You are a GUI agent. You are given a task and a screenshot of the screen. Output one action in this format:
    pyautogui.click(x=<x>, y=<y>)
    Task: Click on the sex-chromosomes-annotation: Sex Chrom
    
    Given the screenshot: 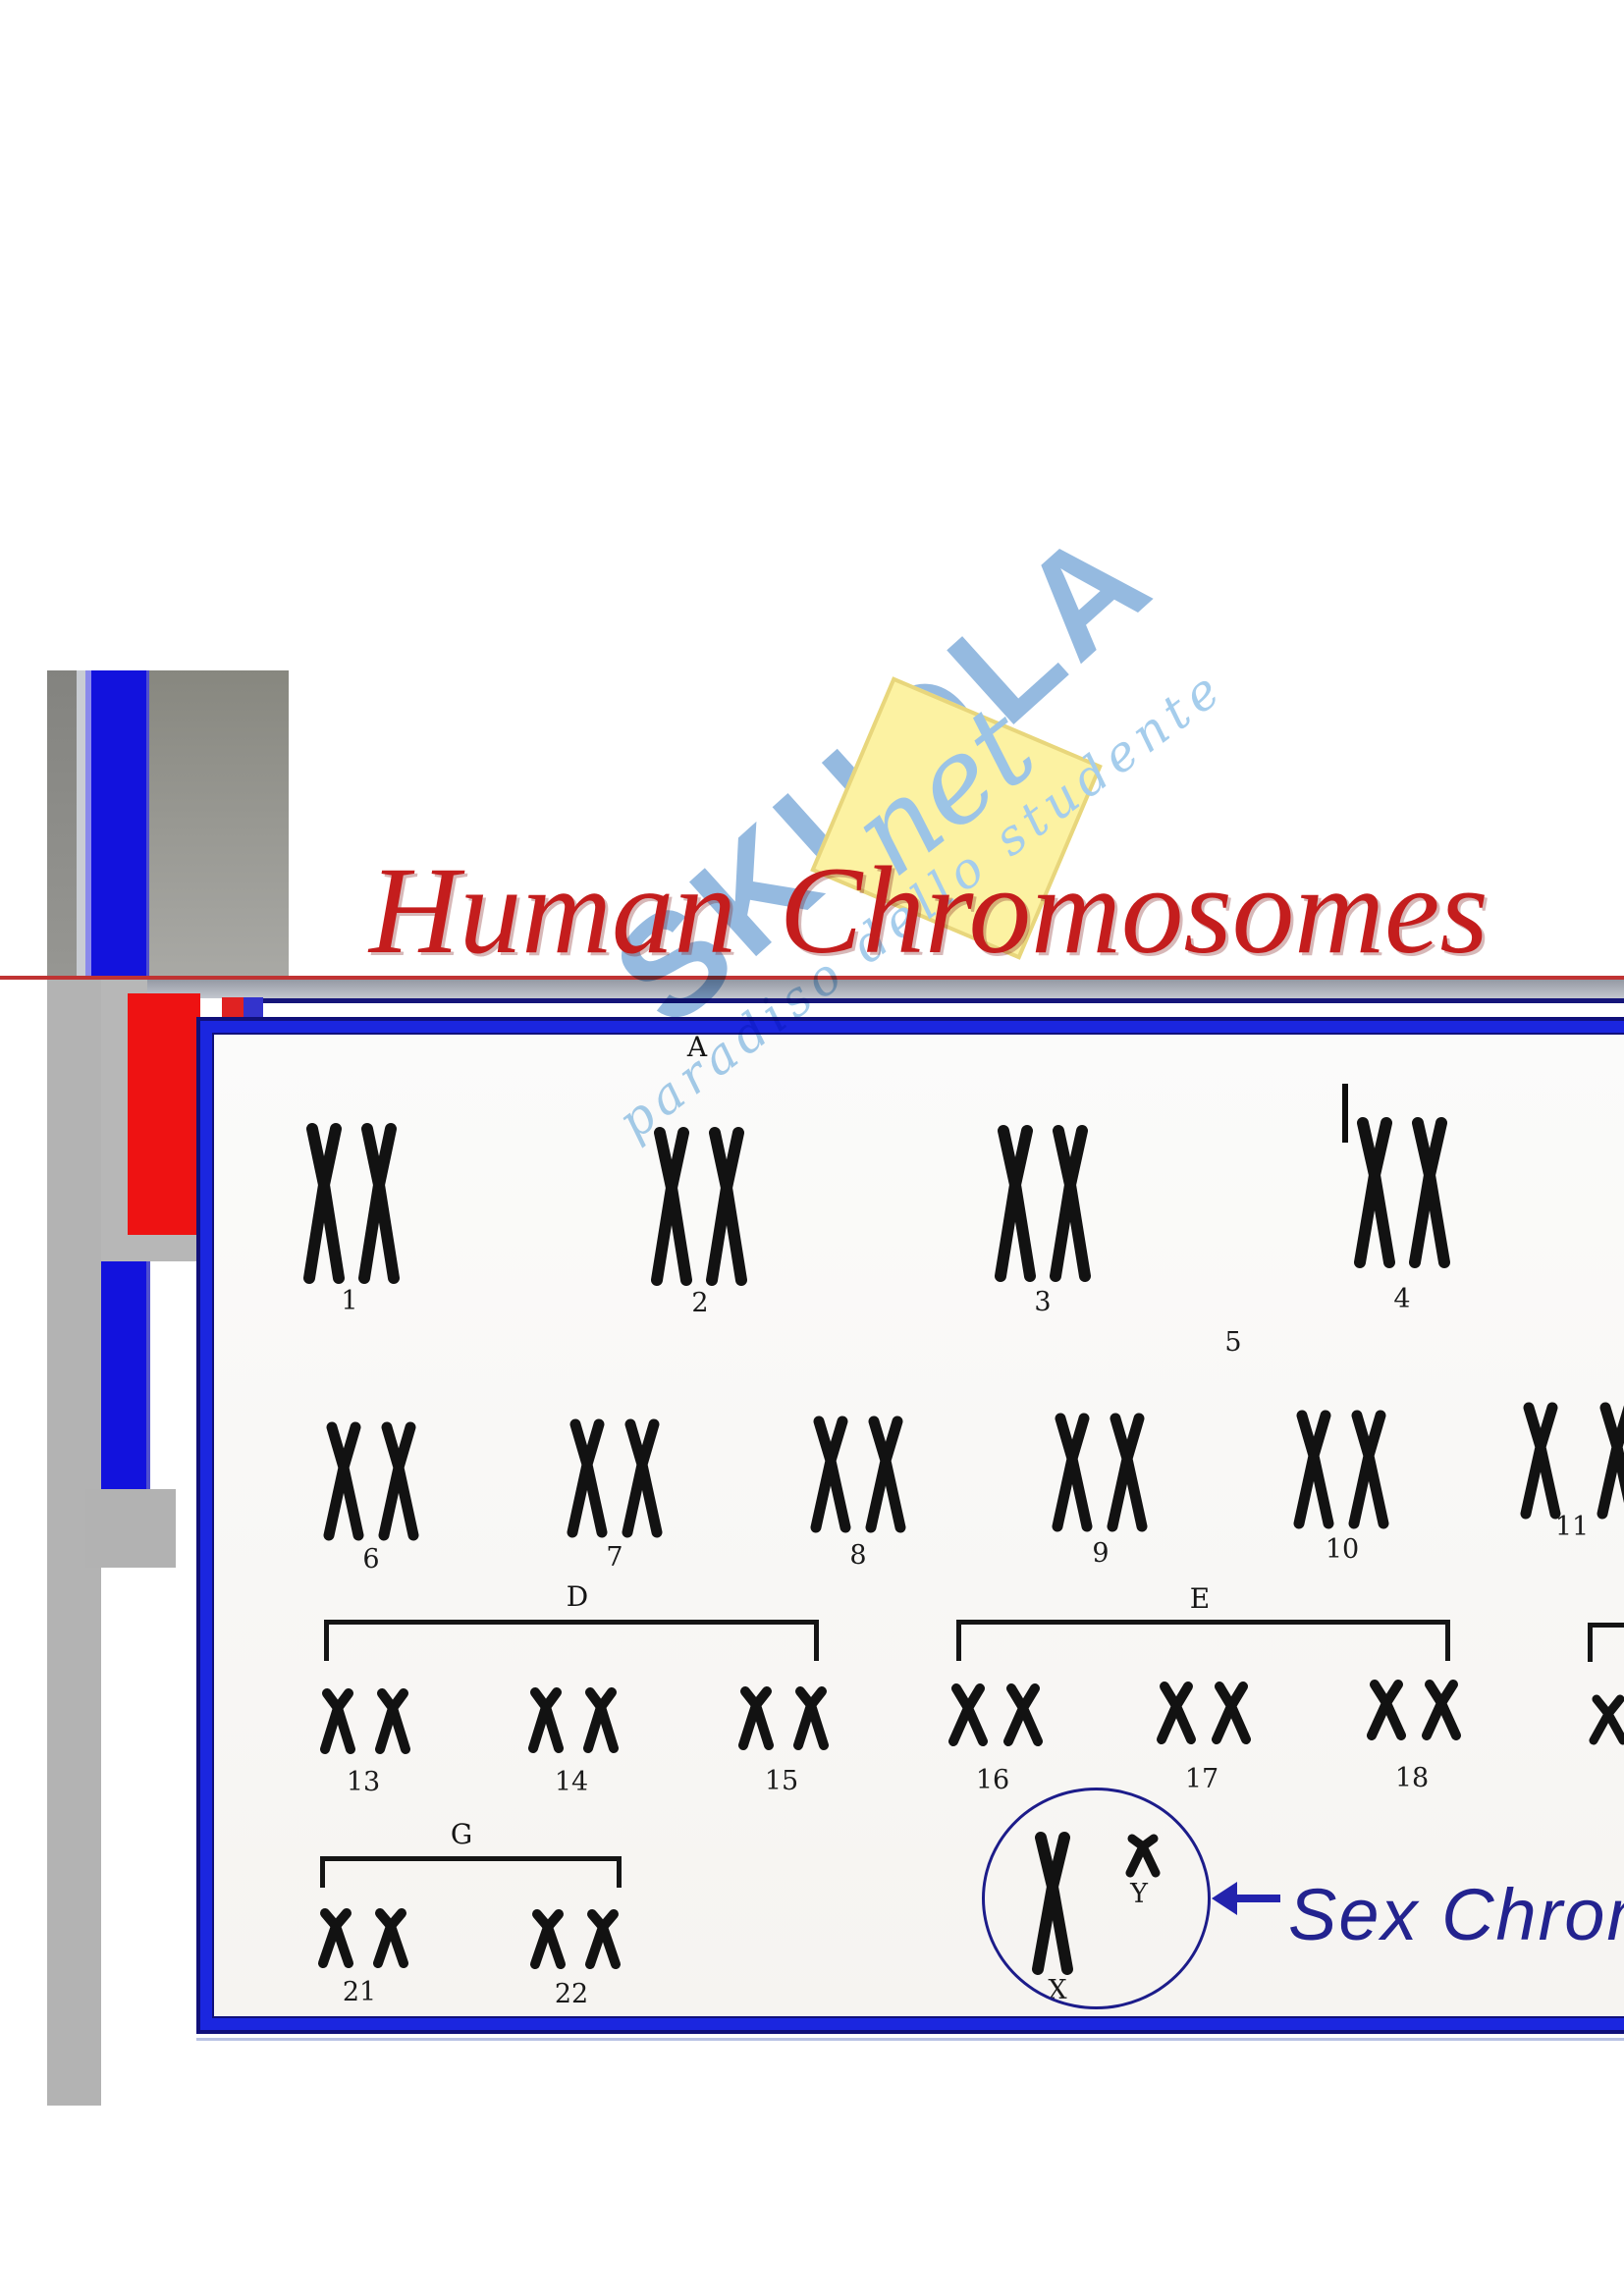 What is the action you would take?
    pyautogui.click(x=1456, y=1914)
    